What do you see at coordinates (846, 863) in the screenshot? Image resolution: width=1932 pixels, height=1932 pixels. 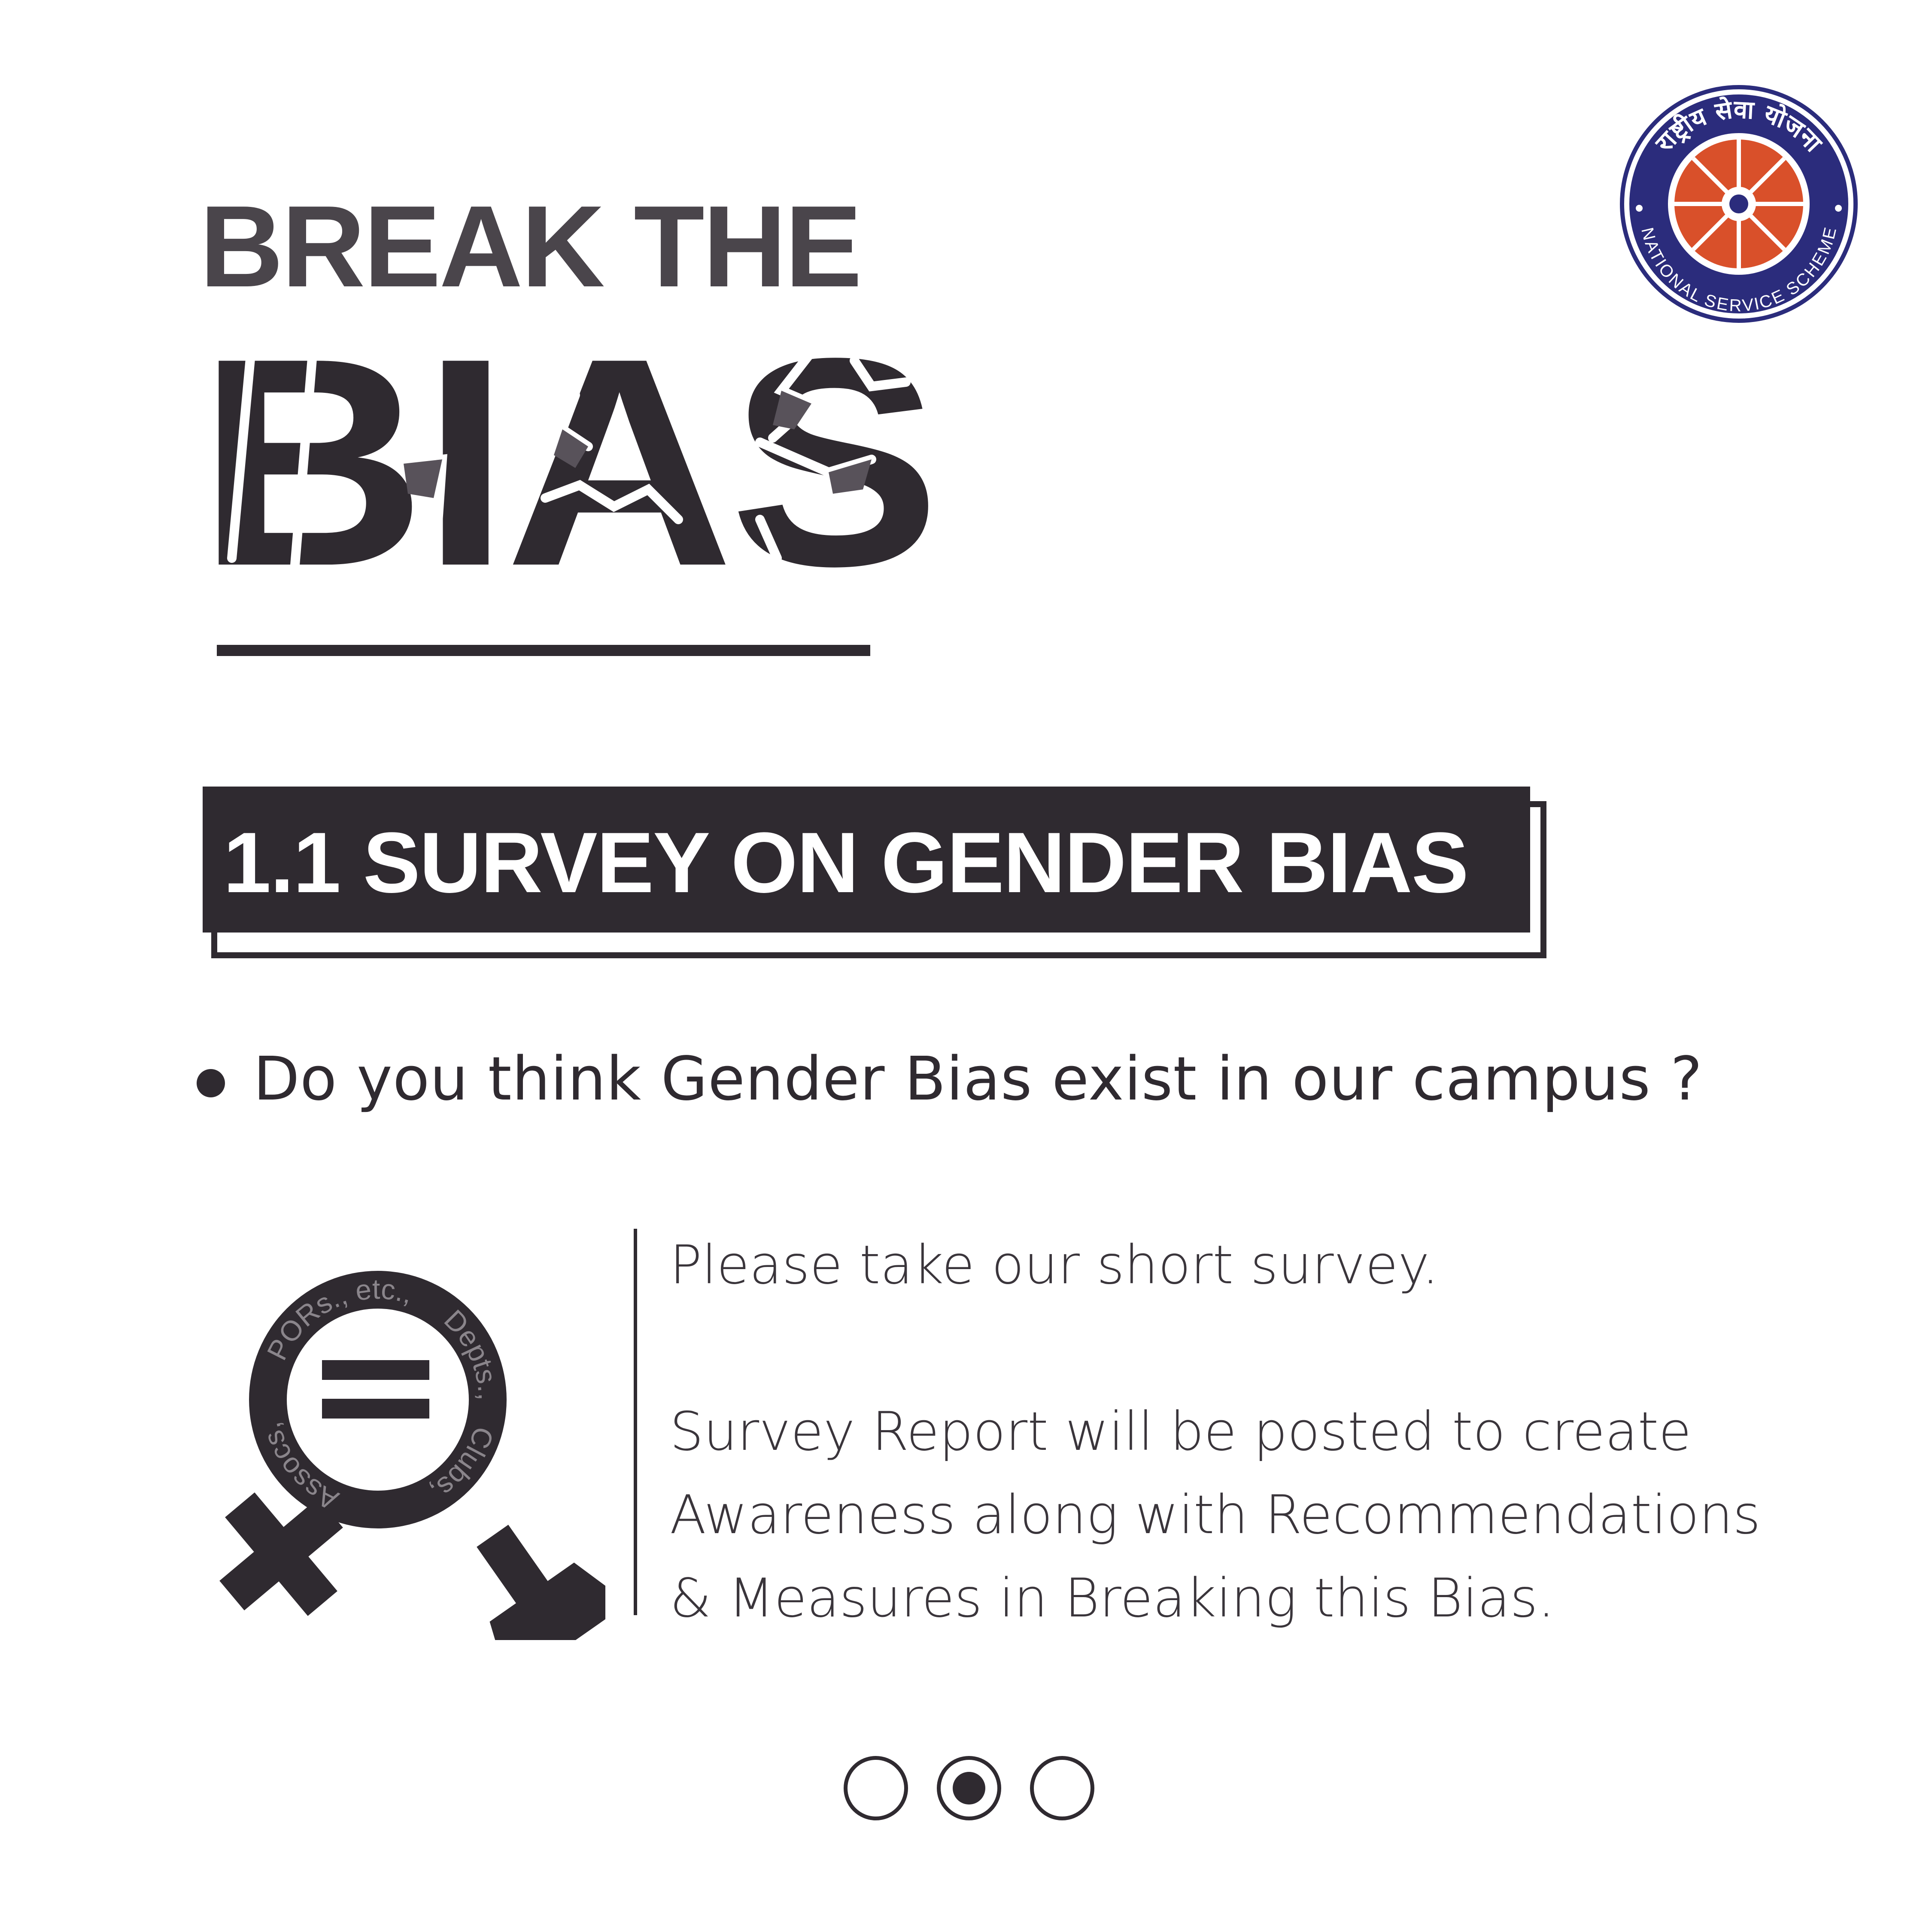 I see `section-heading: 1.1 SURVEY ON GENDER BIAS` at bounding box center [846, 863].